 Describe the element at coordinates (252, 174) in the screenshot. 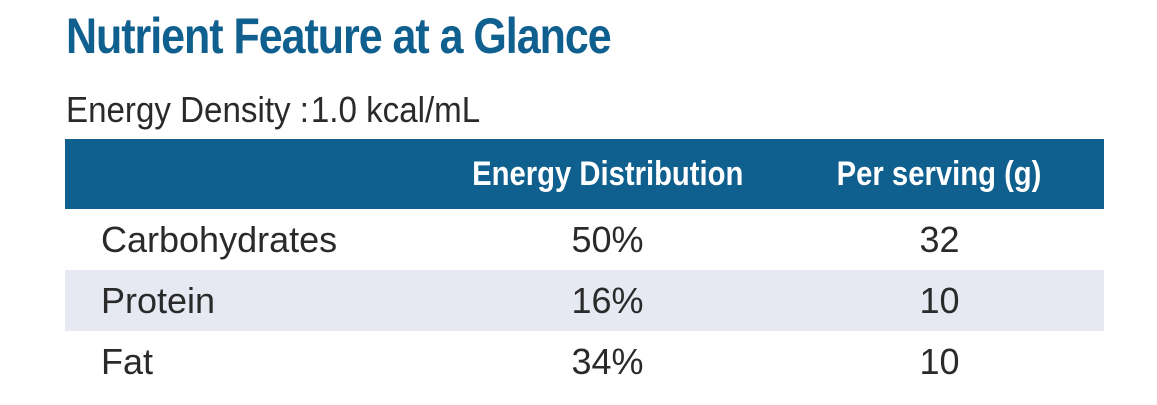

I see `header-nutrient` at that location.